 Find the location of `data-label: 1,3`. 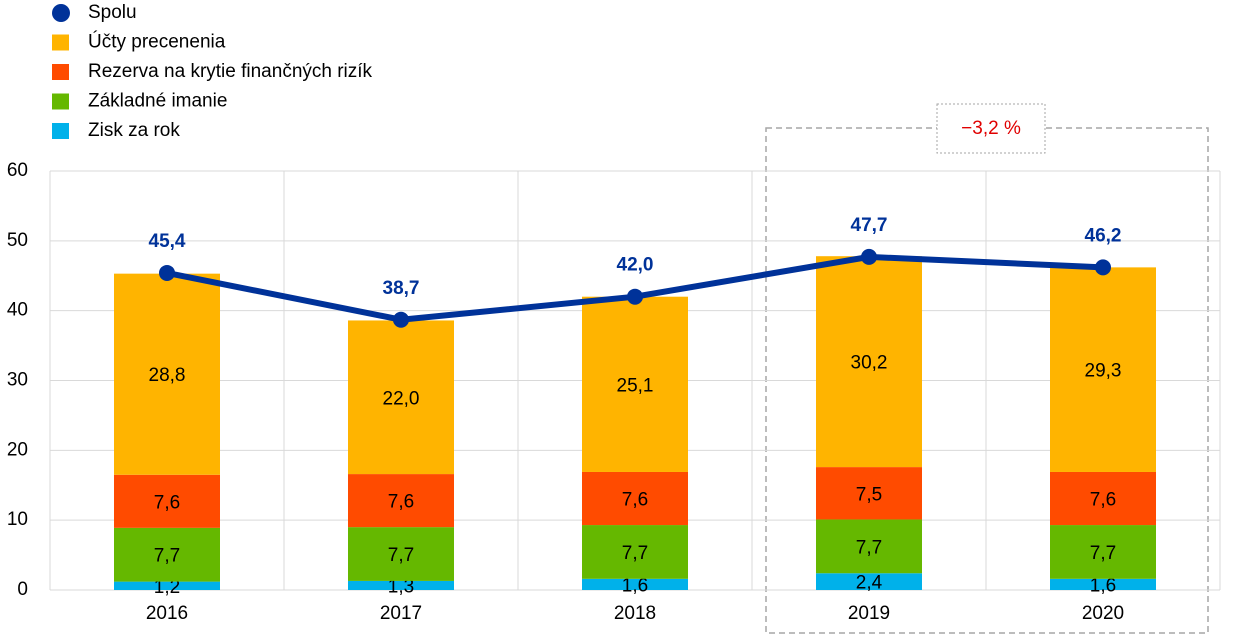

data-label: 1,3 is located at coordinates (401, 586).